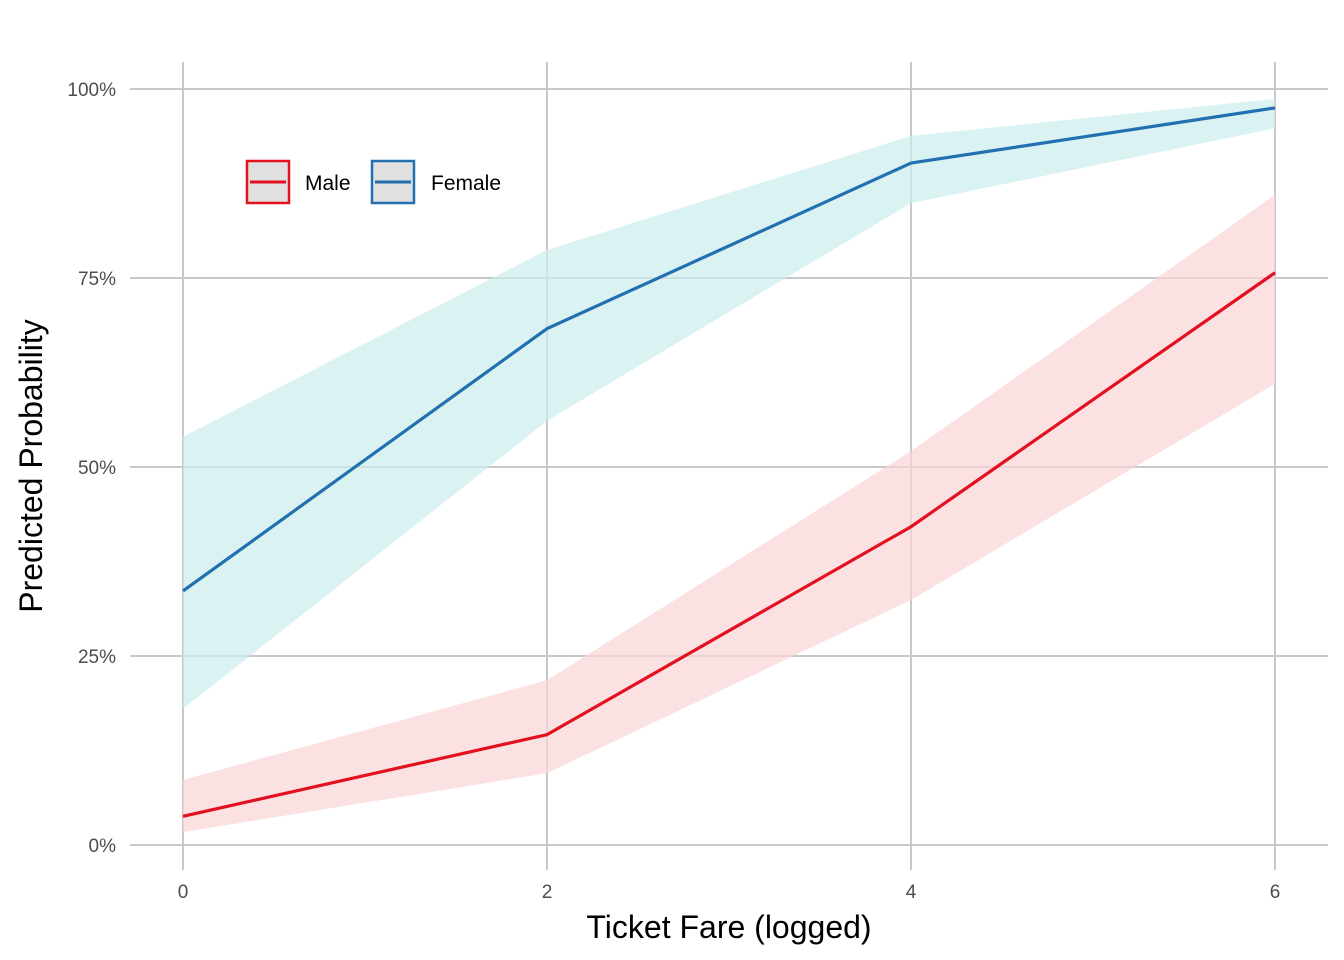 This screenshot has height=960, width=1344. I want to click on legend-label: Male, so click(328, 183).